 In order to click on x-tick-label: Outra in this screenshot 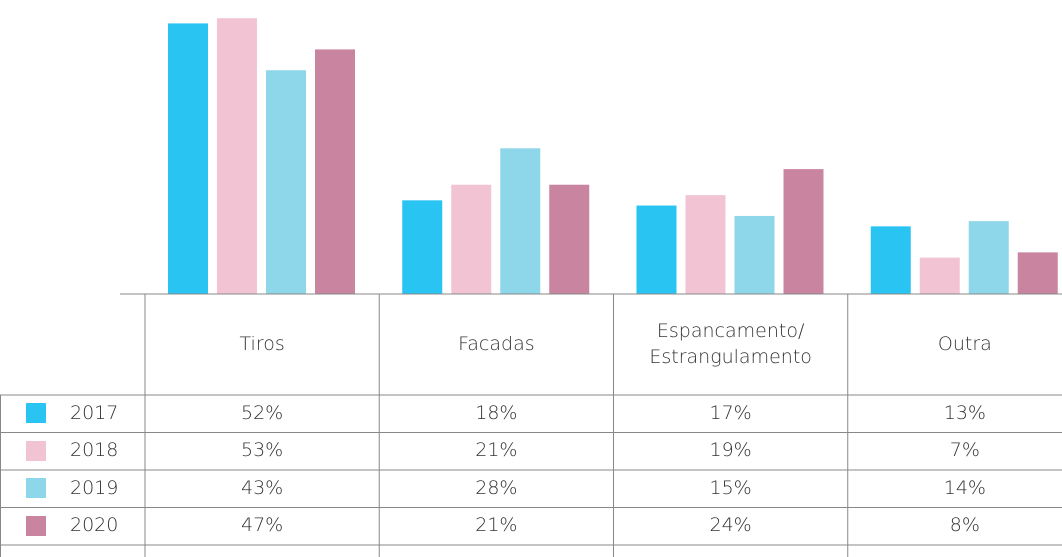, I will do `click(964, 343)`.